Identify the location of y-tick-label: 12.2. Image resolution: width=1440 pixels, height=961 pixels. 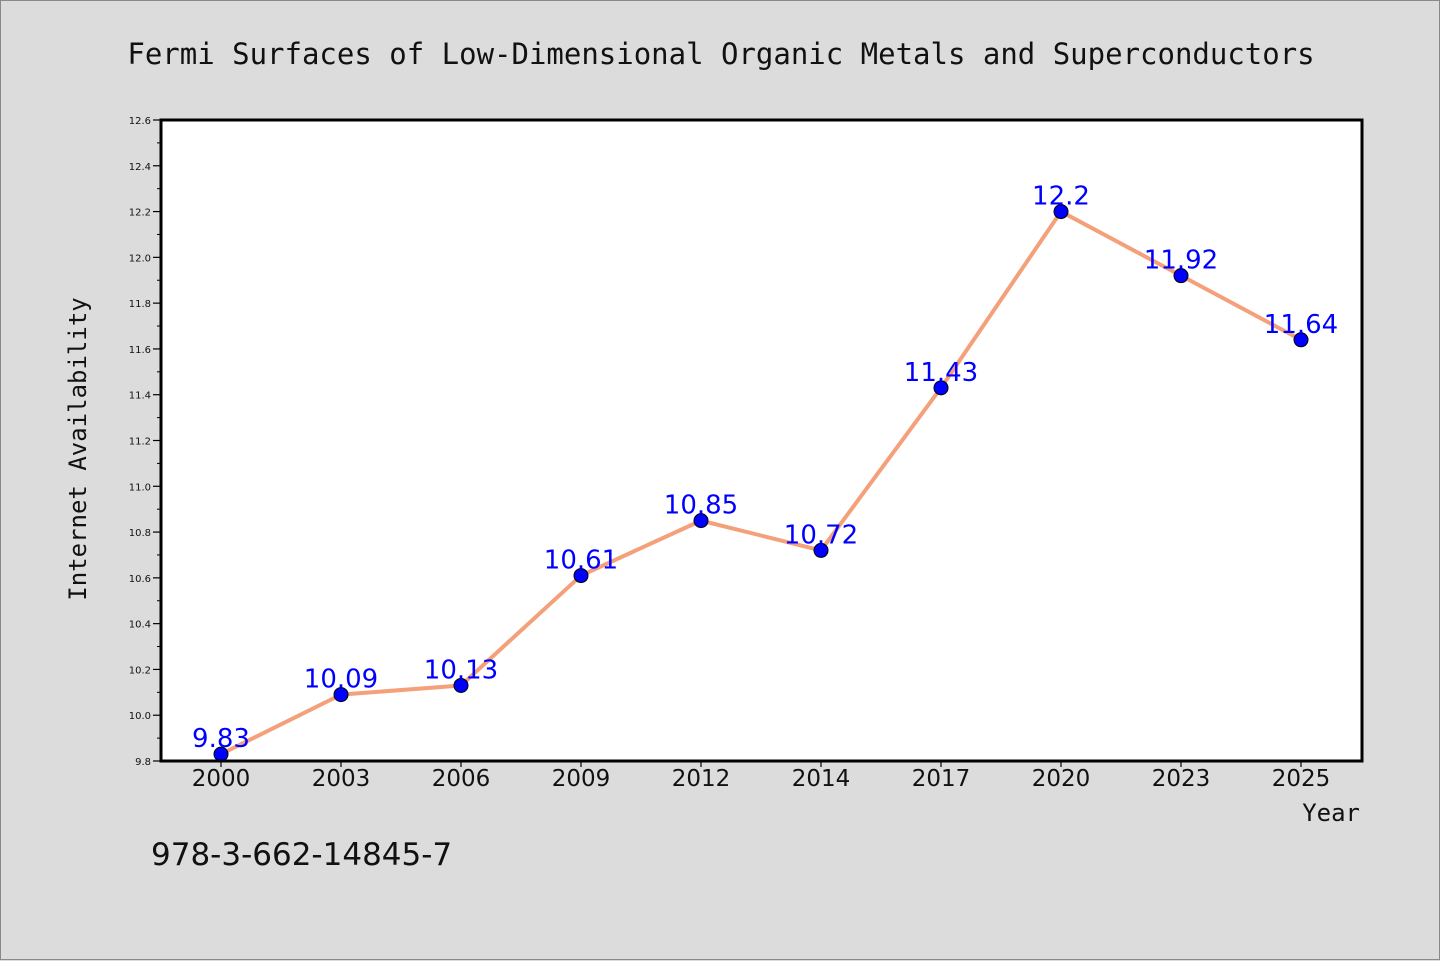
(140, 213).